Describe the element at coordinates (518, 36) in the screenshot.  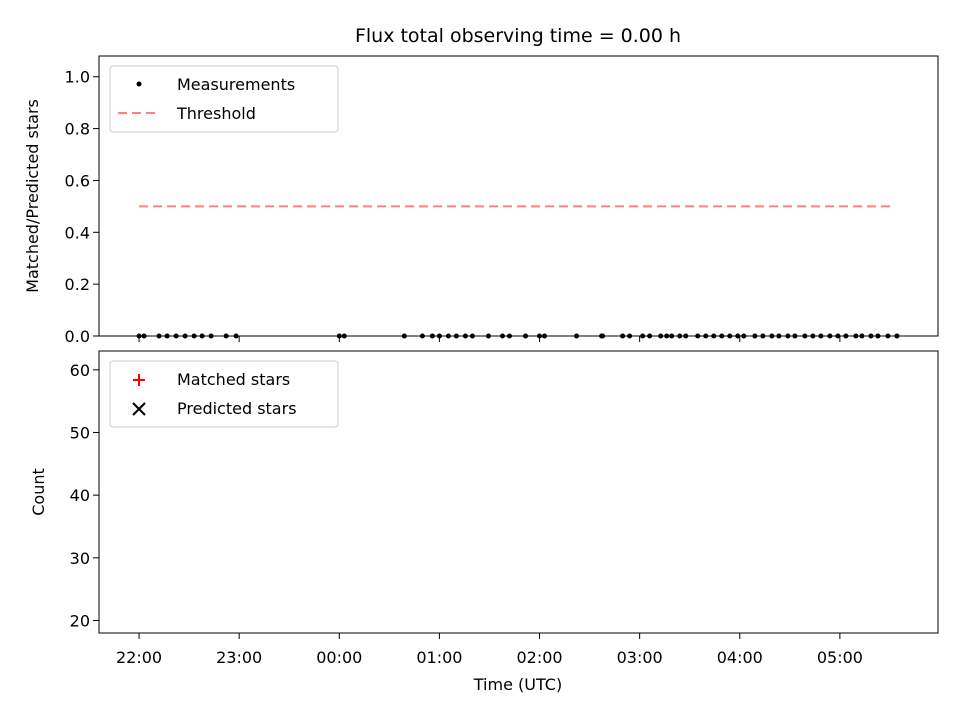
I see `chart-title: Flux total observing time = 0.00 h` at that location.